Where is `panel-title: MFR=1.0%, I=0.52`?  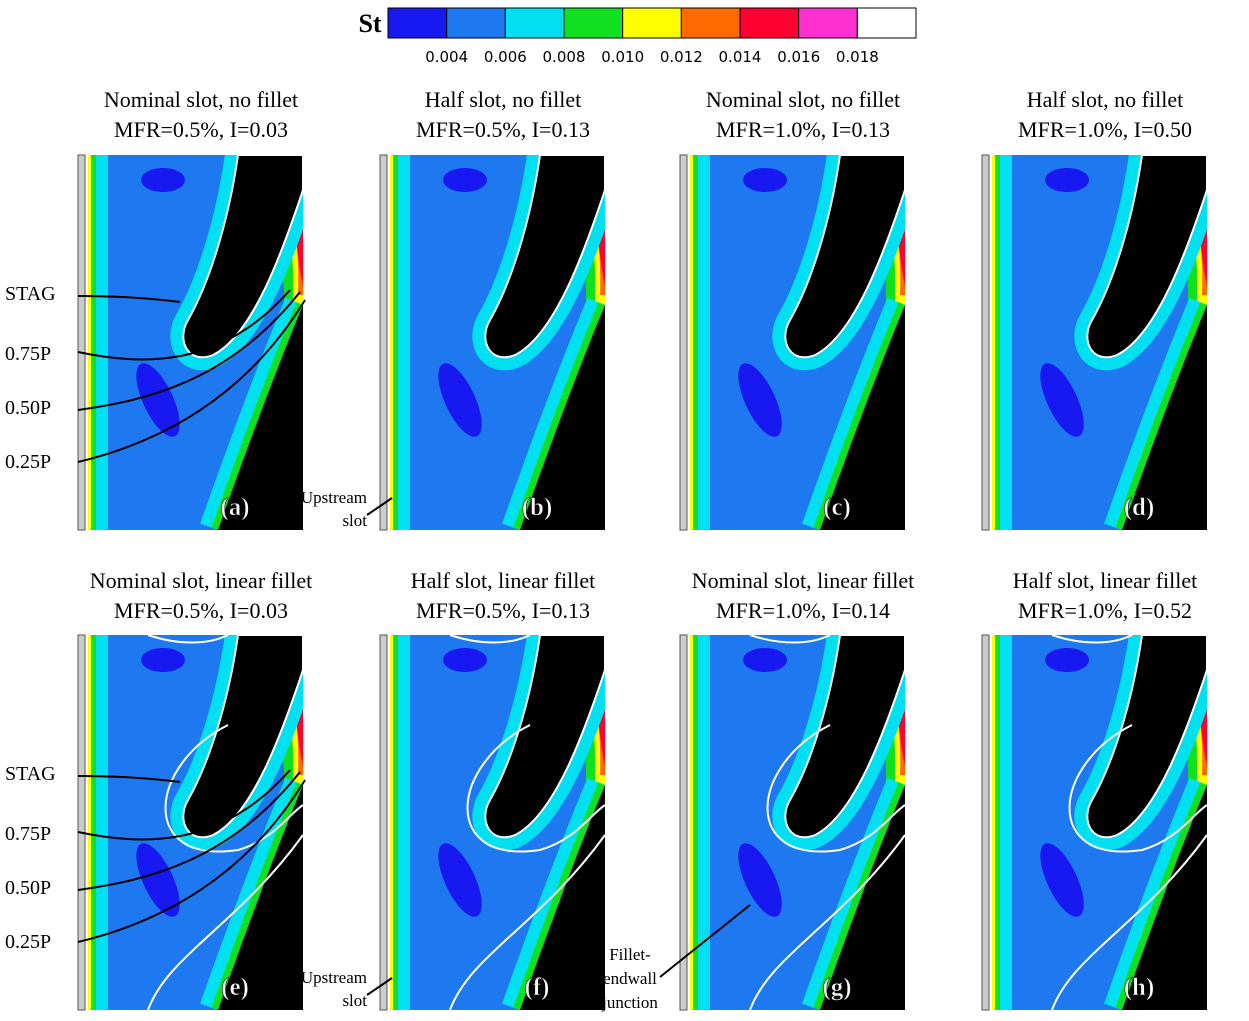 panel-title: MFR=1.0%, I=0.52 is located at coordinates (1105, 610).